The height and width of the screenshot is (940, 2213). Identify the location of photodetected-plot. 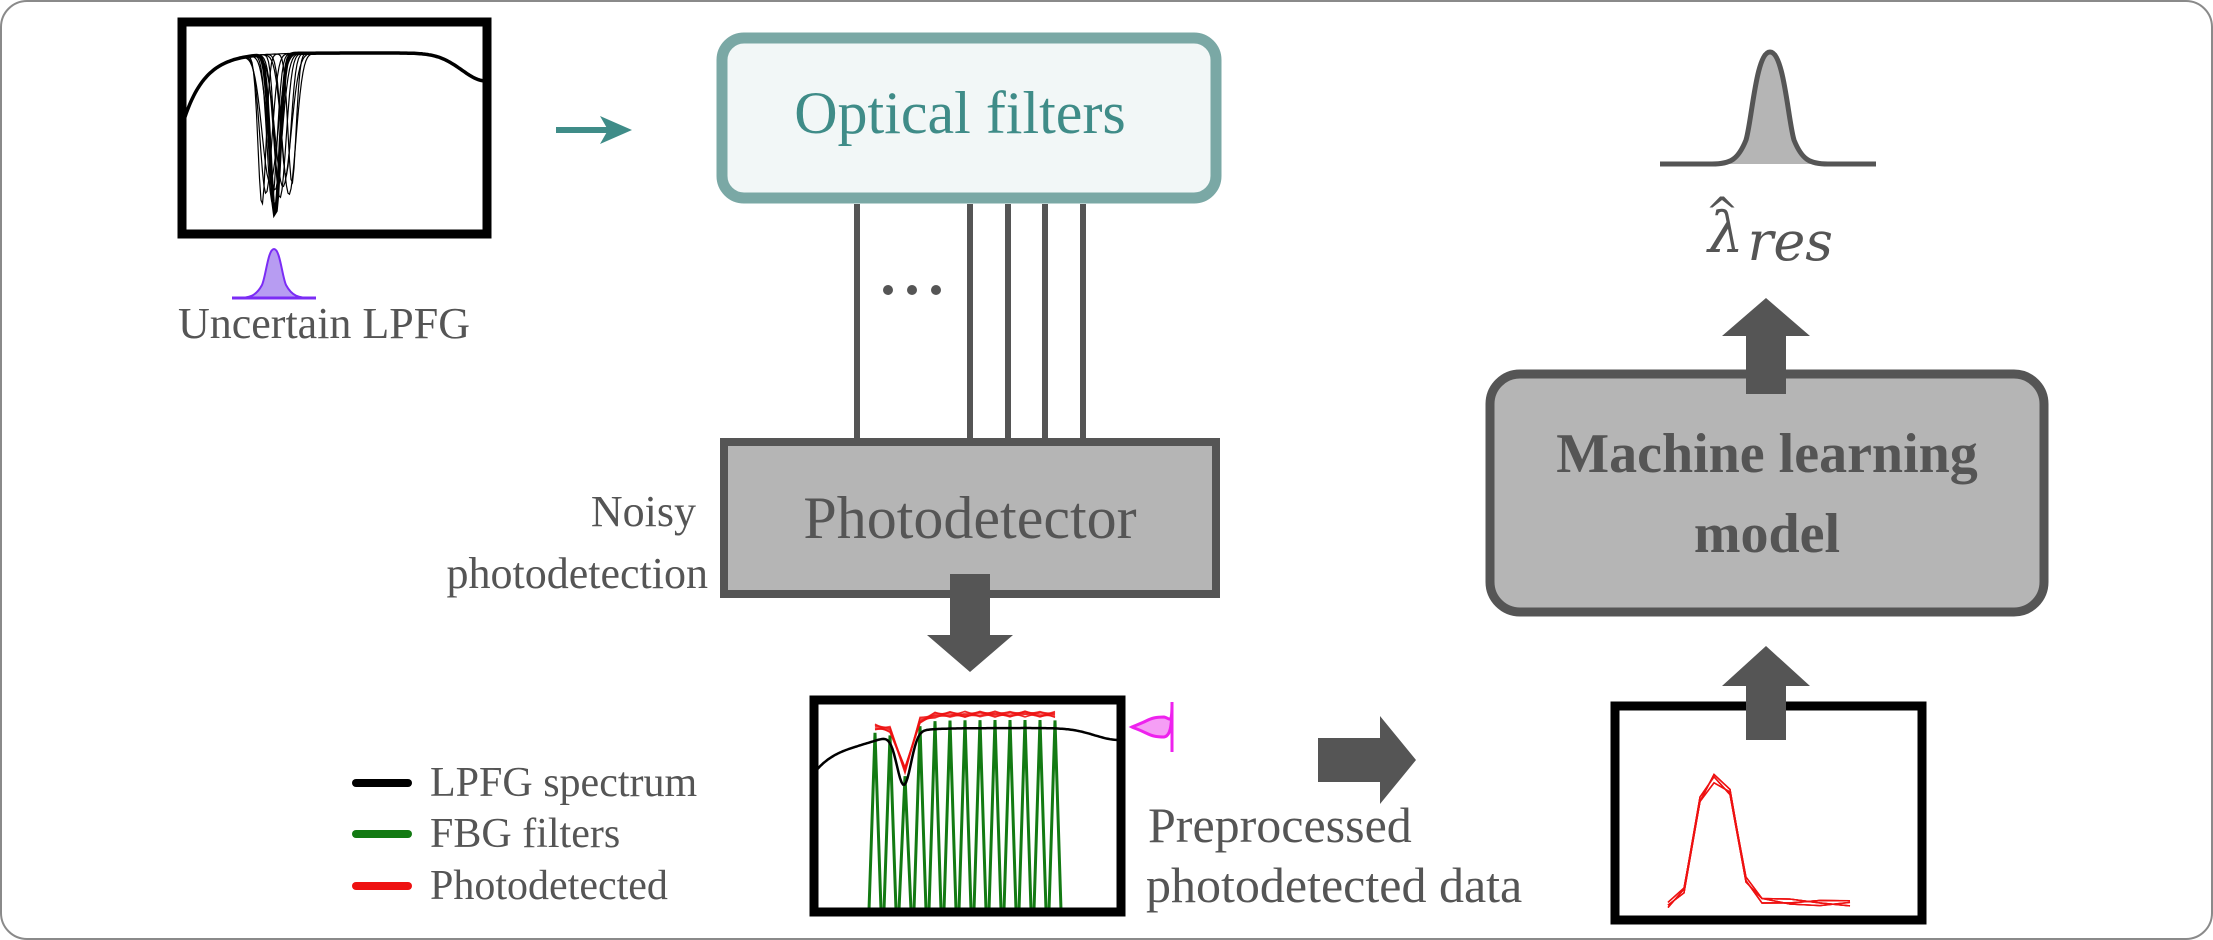
(967, 806).